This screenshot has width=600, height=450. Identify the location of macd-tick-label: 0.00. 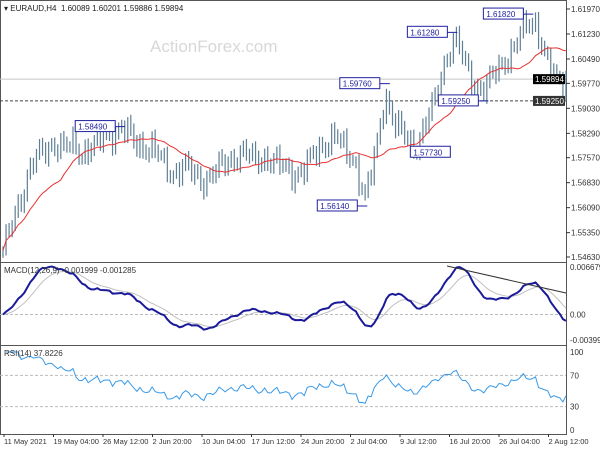
(578, 315).